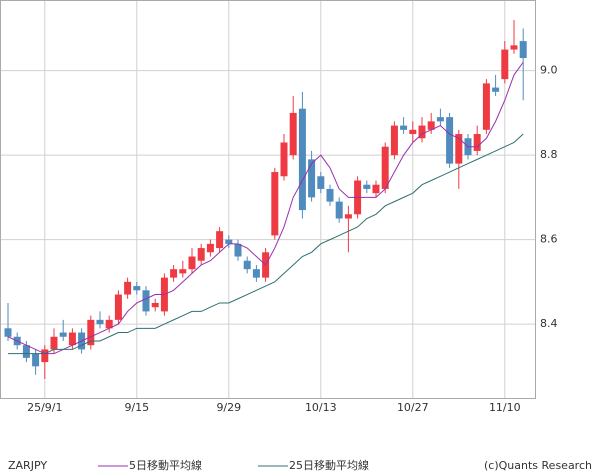 The height and width of the screenshot is (475, 600). I want to click on x-tick-label: 11/10, so click(505, 407).